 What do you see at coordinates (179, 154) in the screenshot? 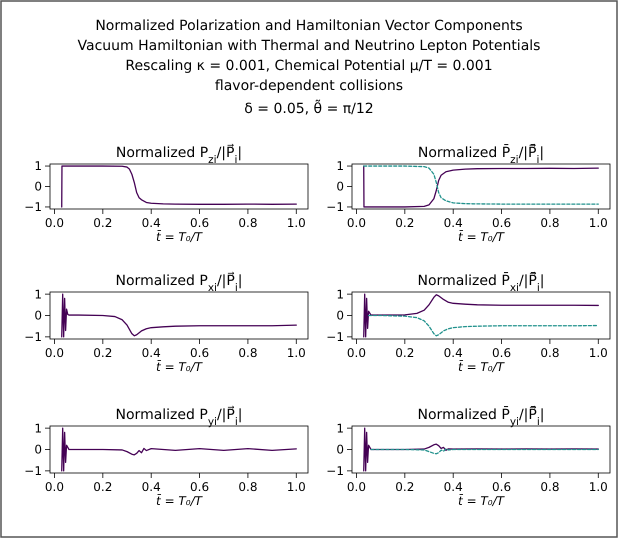
I see `chart-title: Normalized P$_{zi}$/|P⃗$_{i}$|` at bounding box center [179, 154].